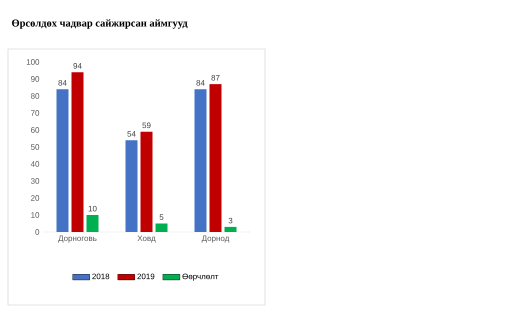 Image resolution: width=522 pixels, height=325 pixels. I want to click on chart-title: Өрсөлдөх чадвар сайжирсан аймгууд, so click(100, 24).